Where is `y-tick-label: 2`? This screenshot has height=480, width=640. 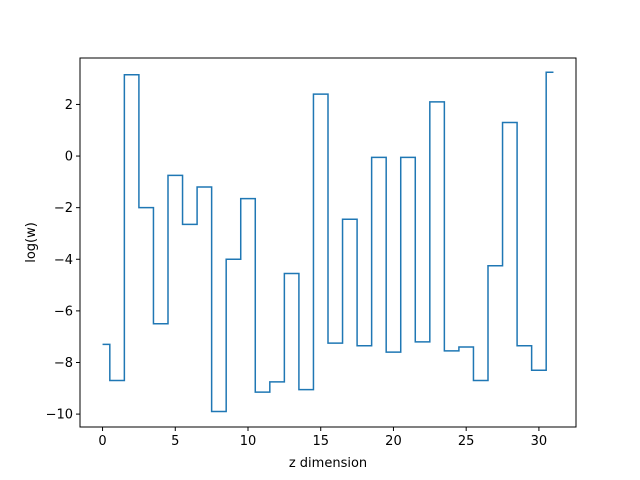
y-tick-label: 2 is located at coordinates (69, 105).